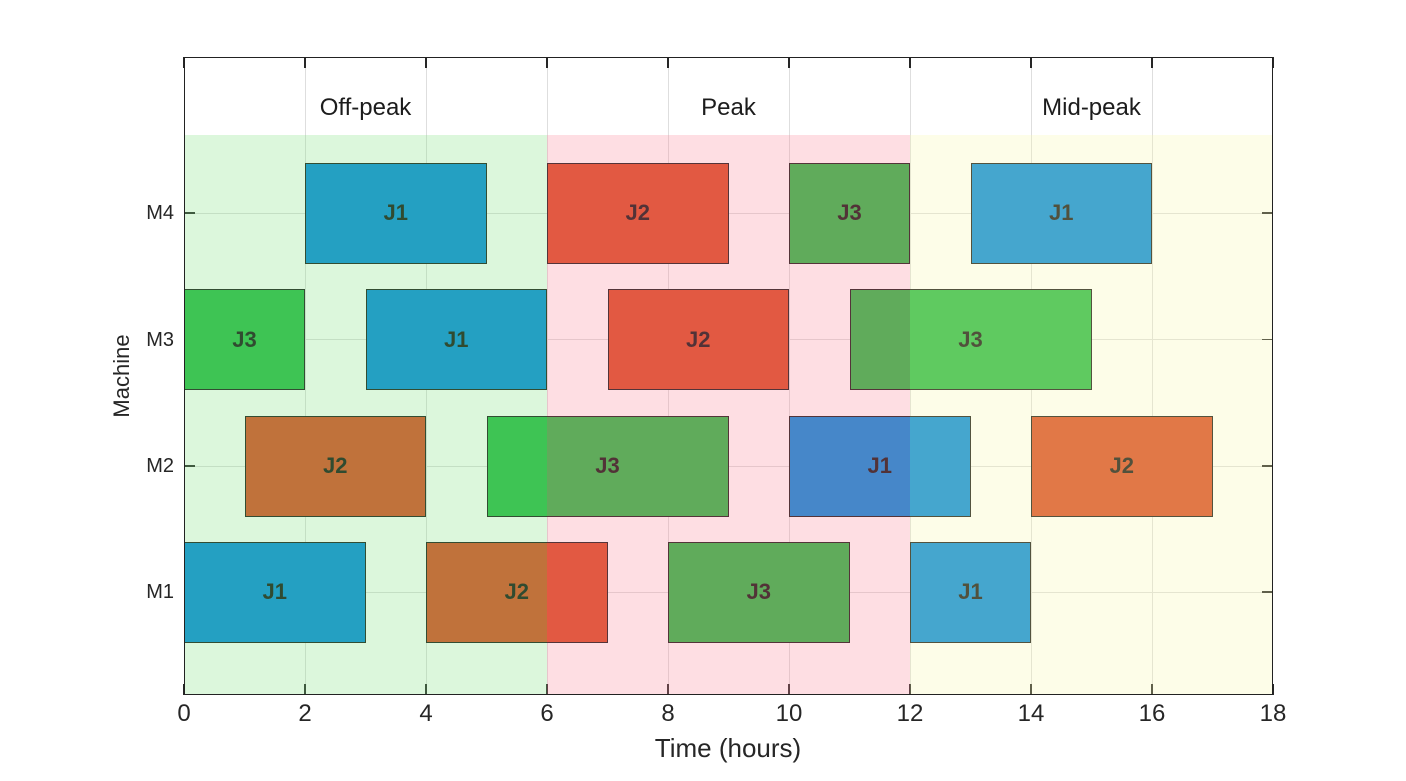  Describe the element at coordinates (668, 713) in the screenshot. I see `x-tick-label: 8` at that location.